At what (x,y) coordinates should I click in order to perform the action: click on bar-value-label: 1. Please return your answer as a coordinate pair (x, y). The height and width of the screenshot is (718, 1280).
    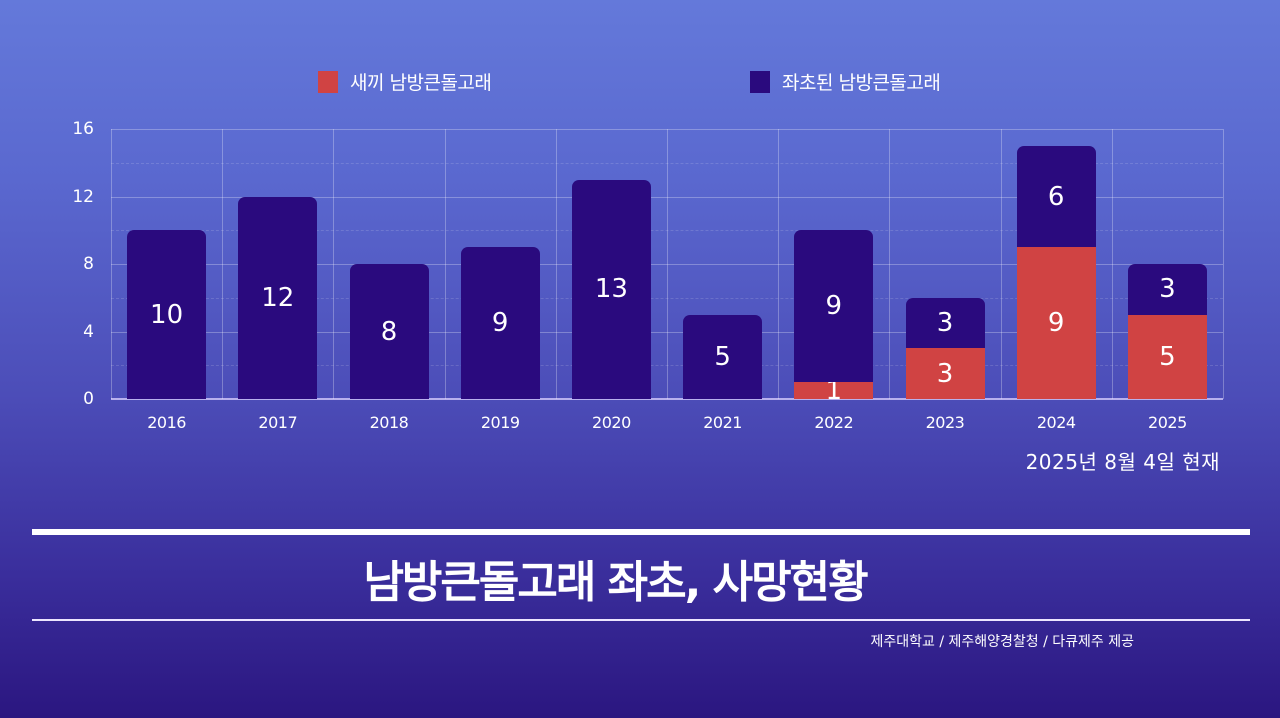
    Looking at the image, I should click on (834, 390).